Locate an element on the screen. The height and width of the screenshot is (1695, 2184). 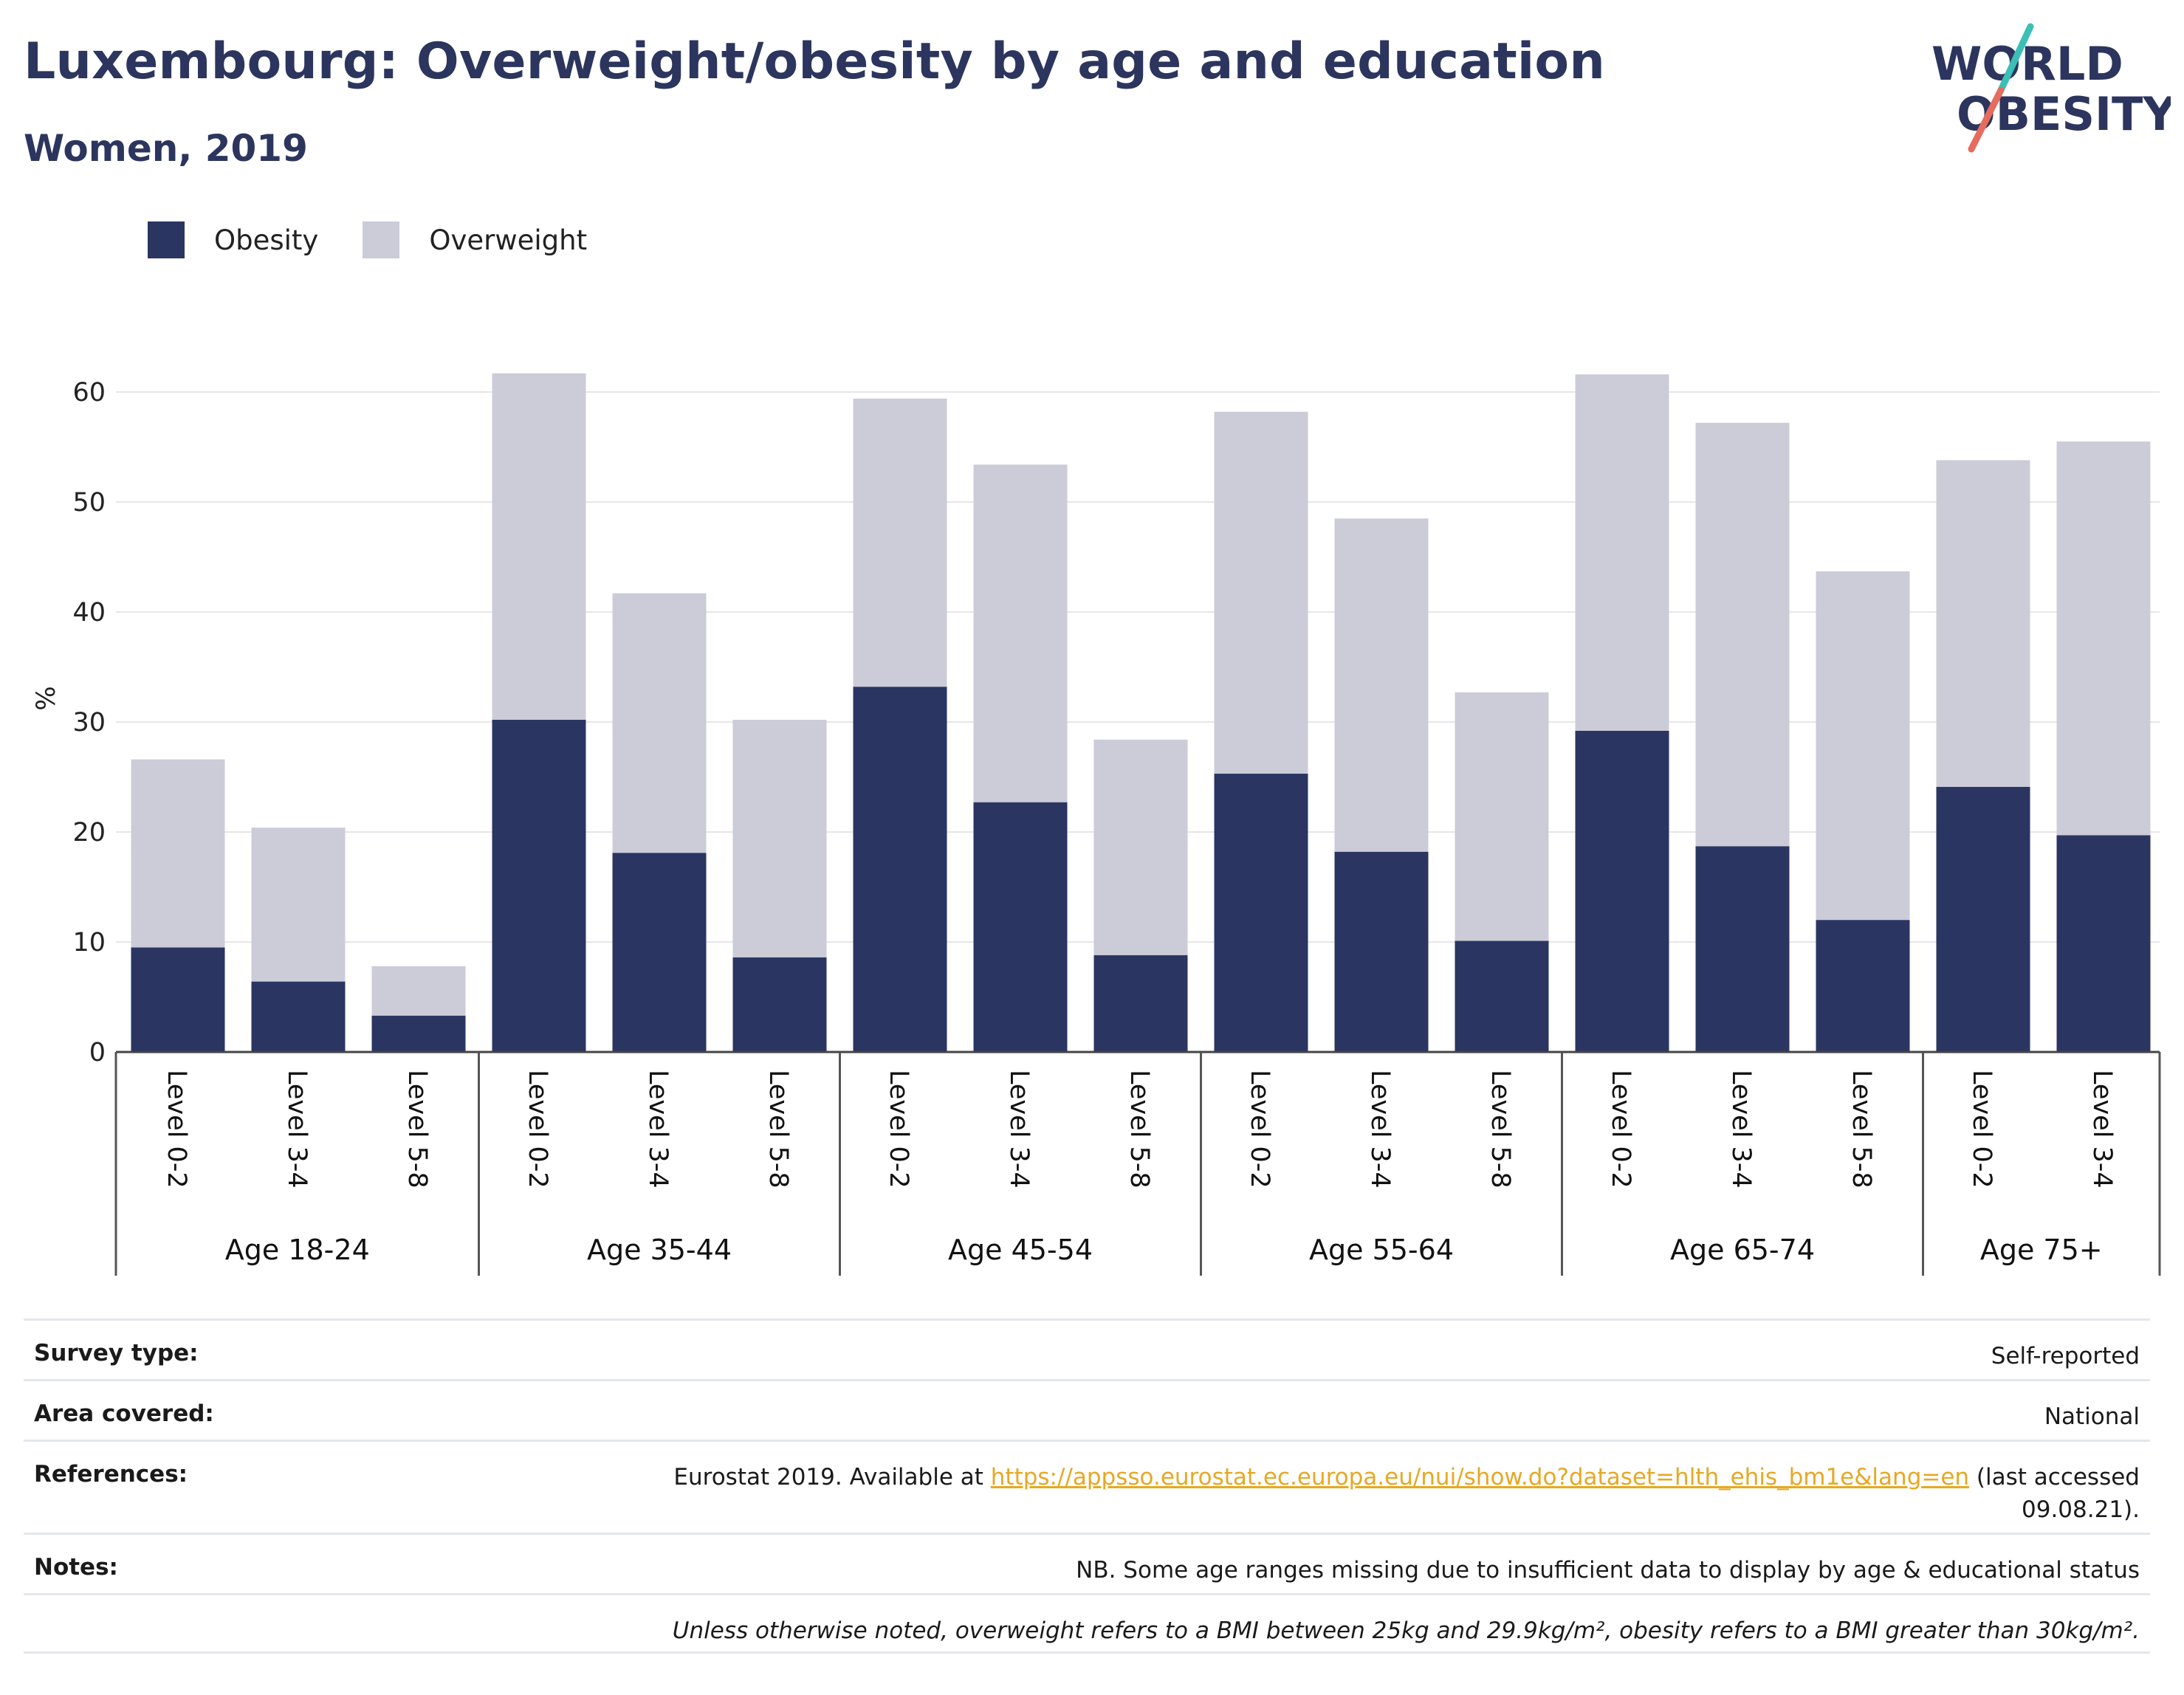
legend-swatch-overweight is located at coordinates (382, 239).